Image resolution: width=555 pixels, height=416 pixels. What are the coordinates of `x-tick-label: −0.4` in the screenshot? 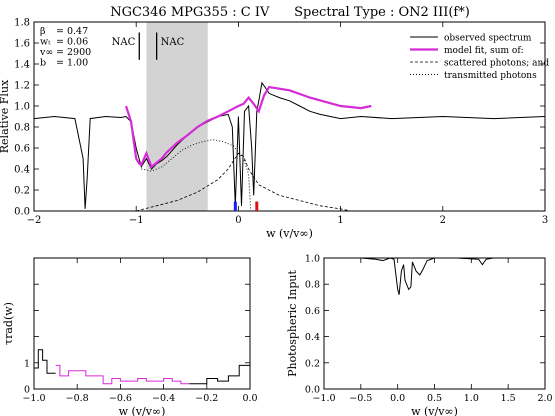 It's located at (163, 398).